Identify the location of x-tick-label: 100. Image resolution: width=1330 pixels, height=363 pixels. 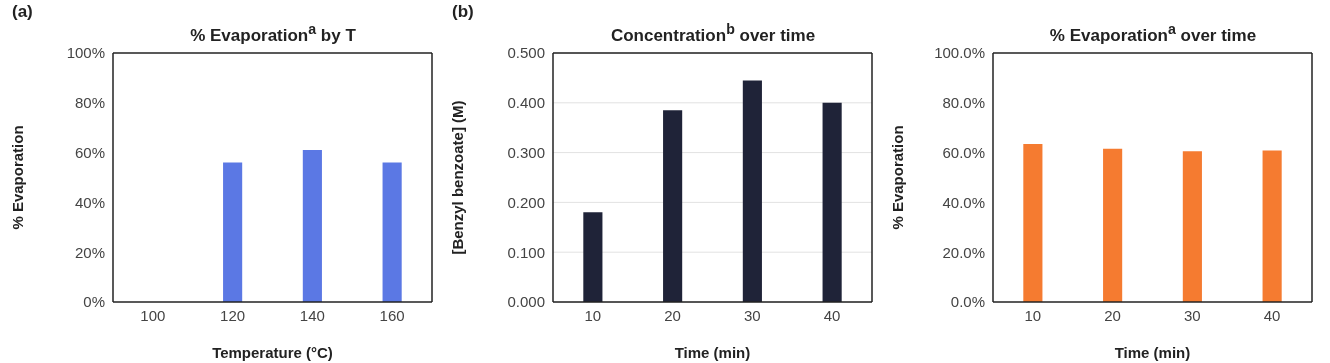
(153, 315).